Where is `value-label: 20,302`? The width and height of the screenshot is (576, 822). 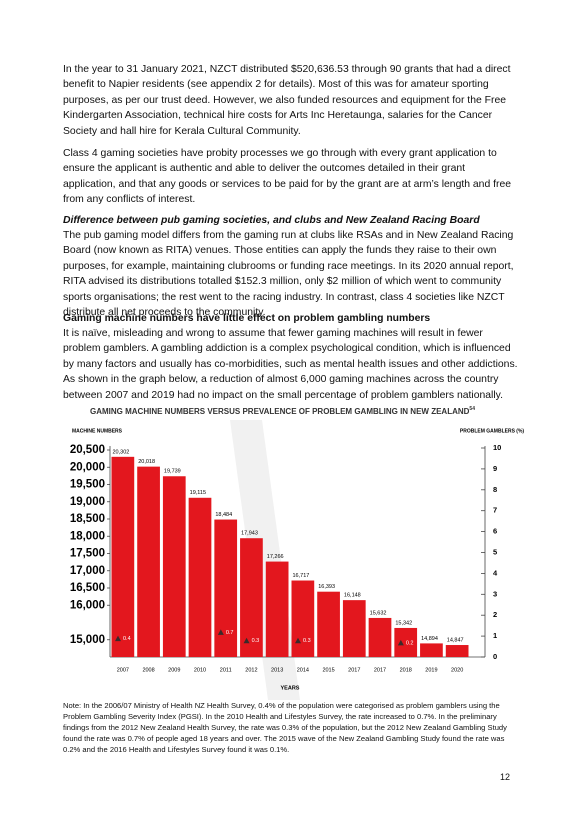
value-label: 20,302 is located at coordinates (121, 452).